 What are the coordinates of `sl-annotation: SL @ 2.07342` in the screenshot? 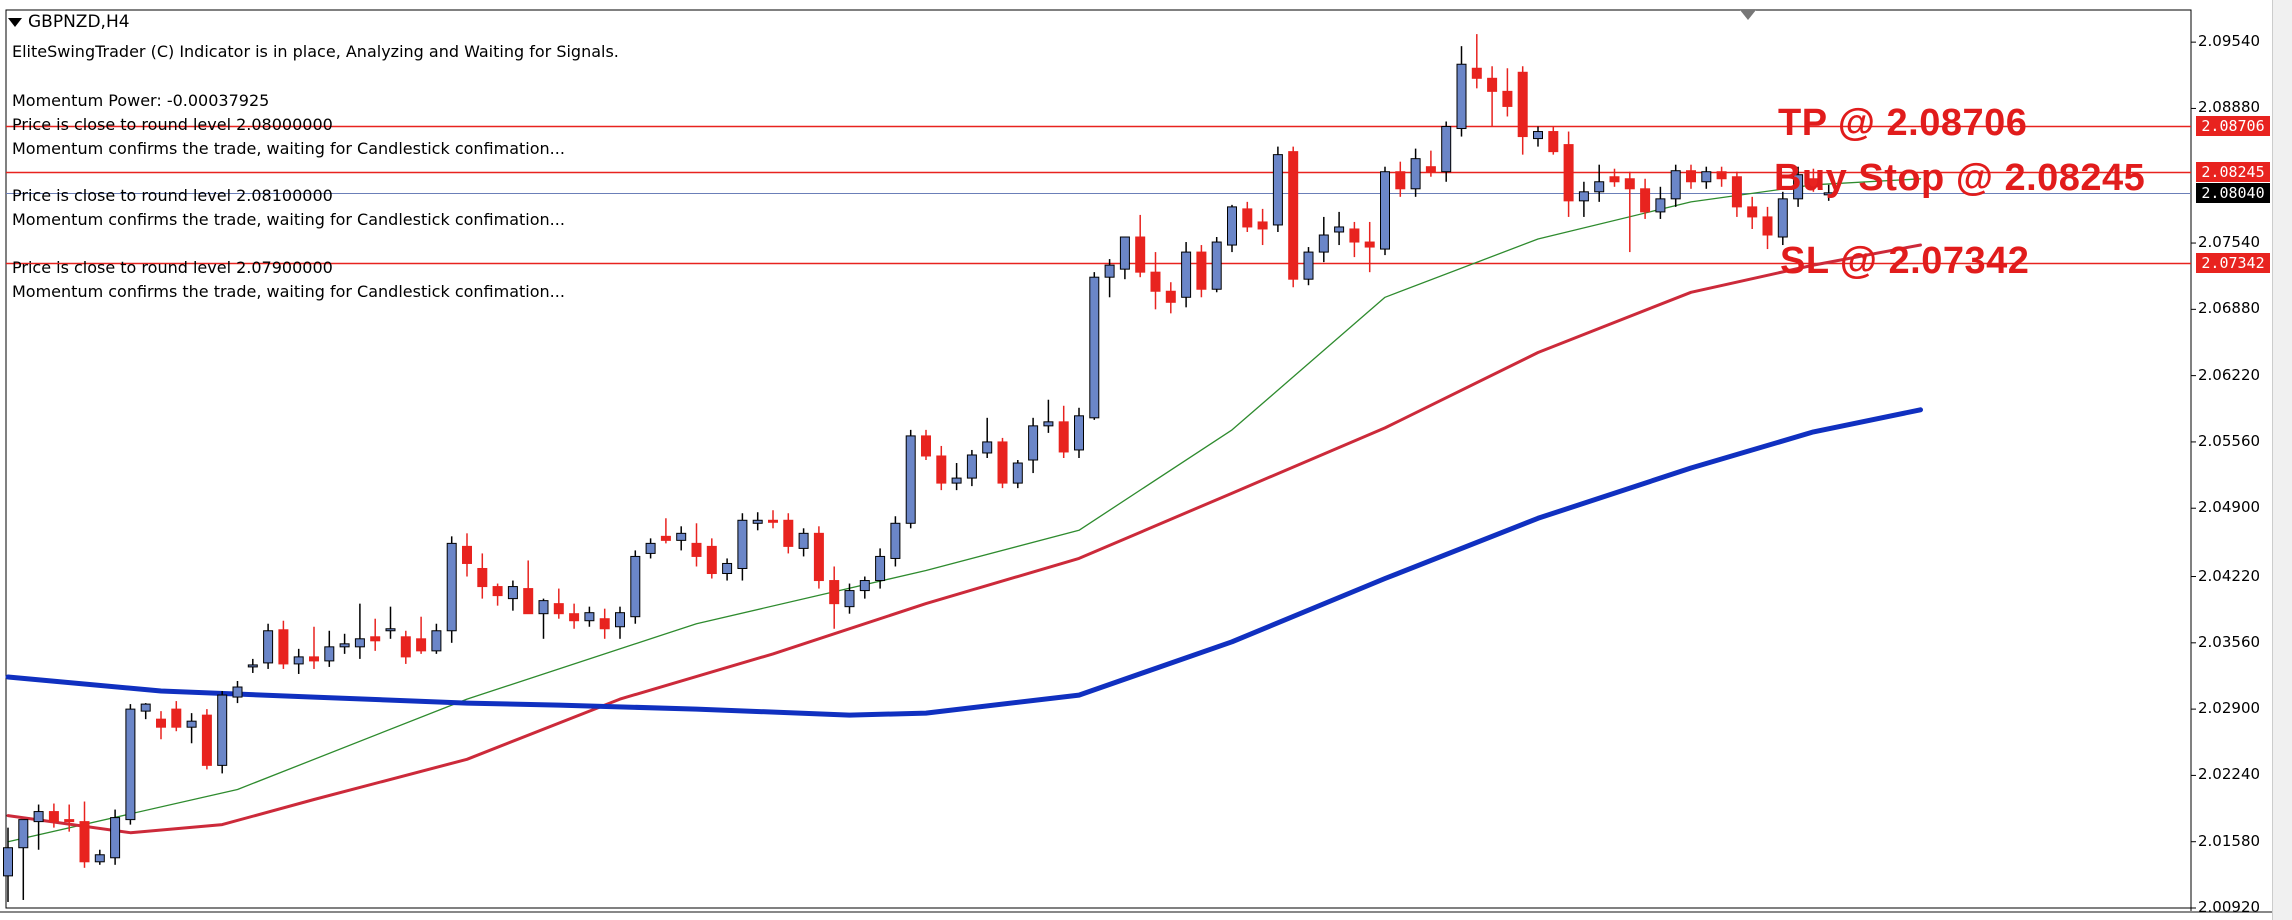 It's located at (1905, 261).